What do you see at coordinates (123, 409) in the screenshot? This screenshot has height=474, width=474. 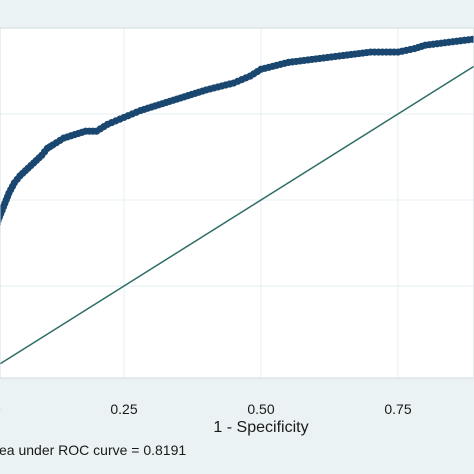 I see `x-tick-label-1: 0.25` at bounding box center [123, 409].